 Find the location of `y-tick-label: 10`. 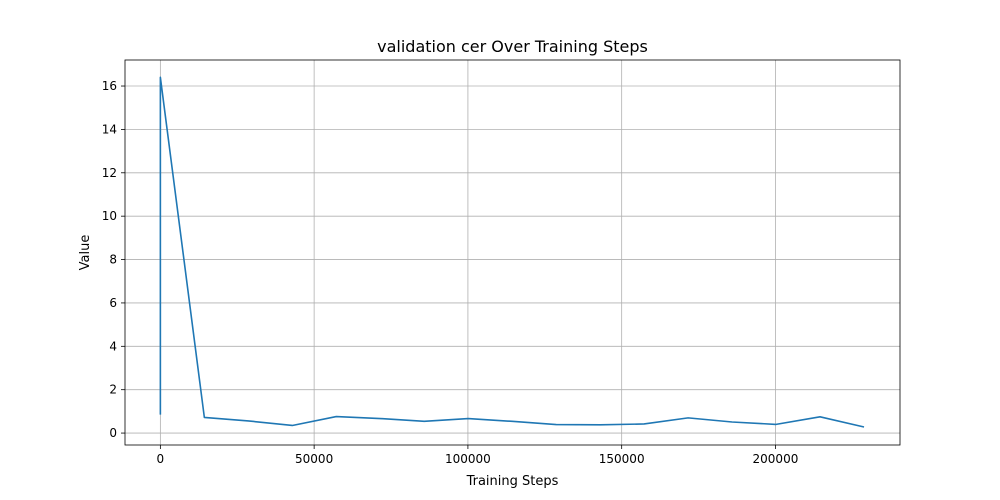

y-tick-label: 10 is located at coordinates (109, 216).